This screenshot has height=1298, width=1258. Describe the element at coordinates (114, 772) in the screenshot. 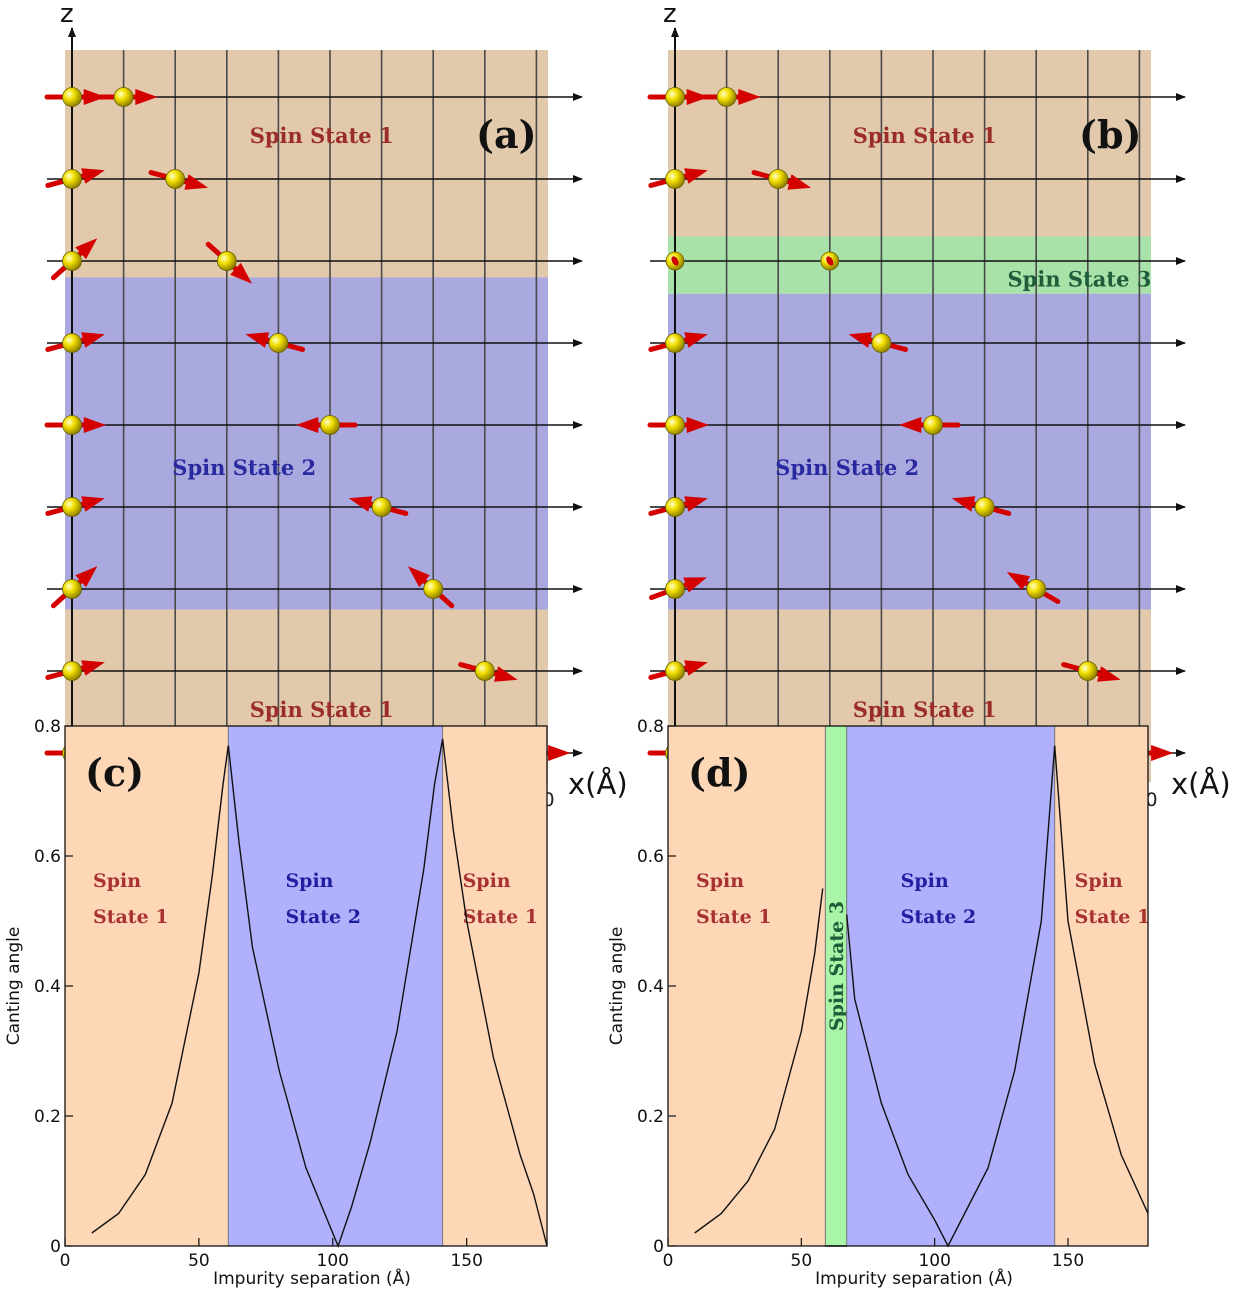

I see `panel-letter: (c)` at that location.